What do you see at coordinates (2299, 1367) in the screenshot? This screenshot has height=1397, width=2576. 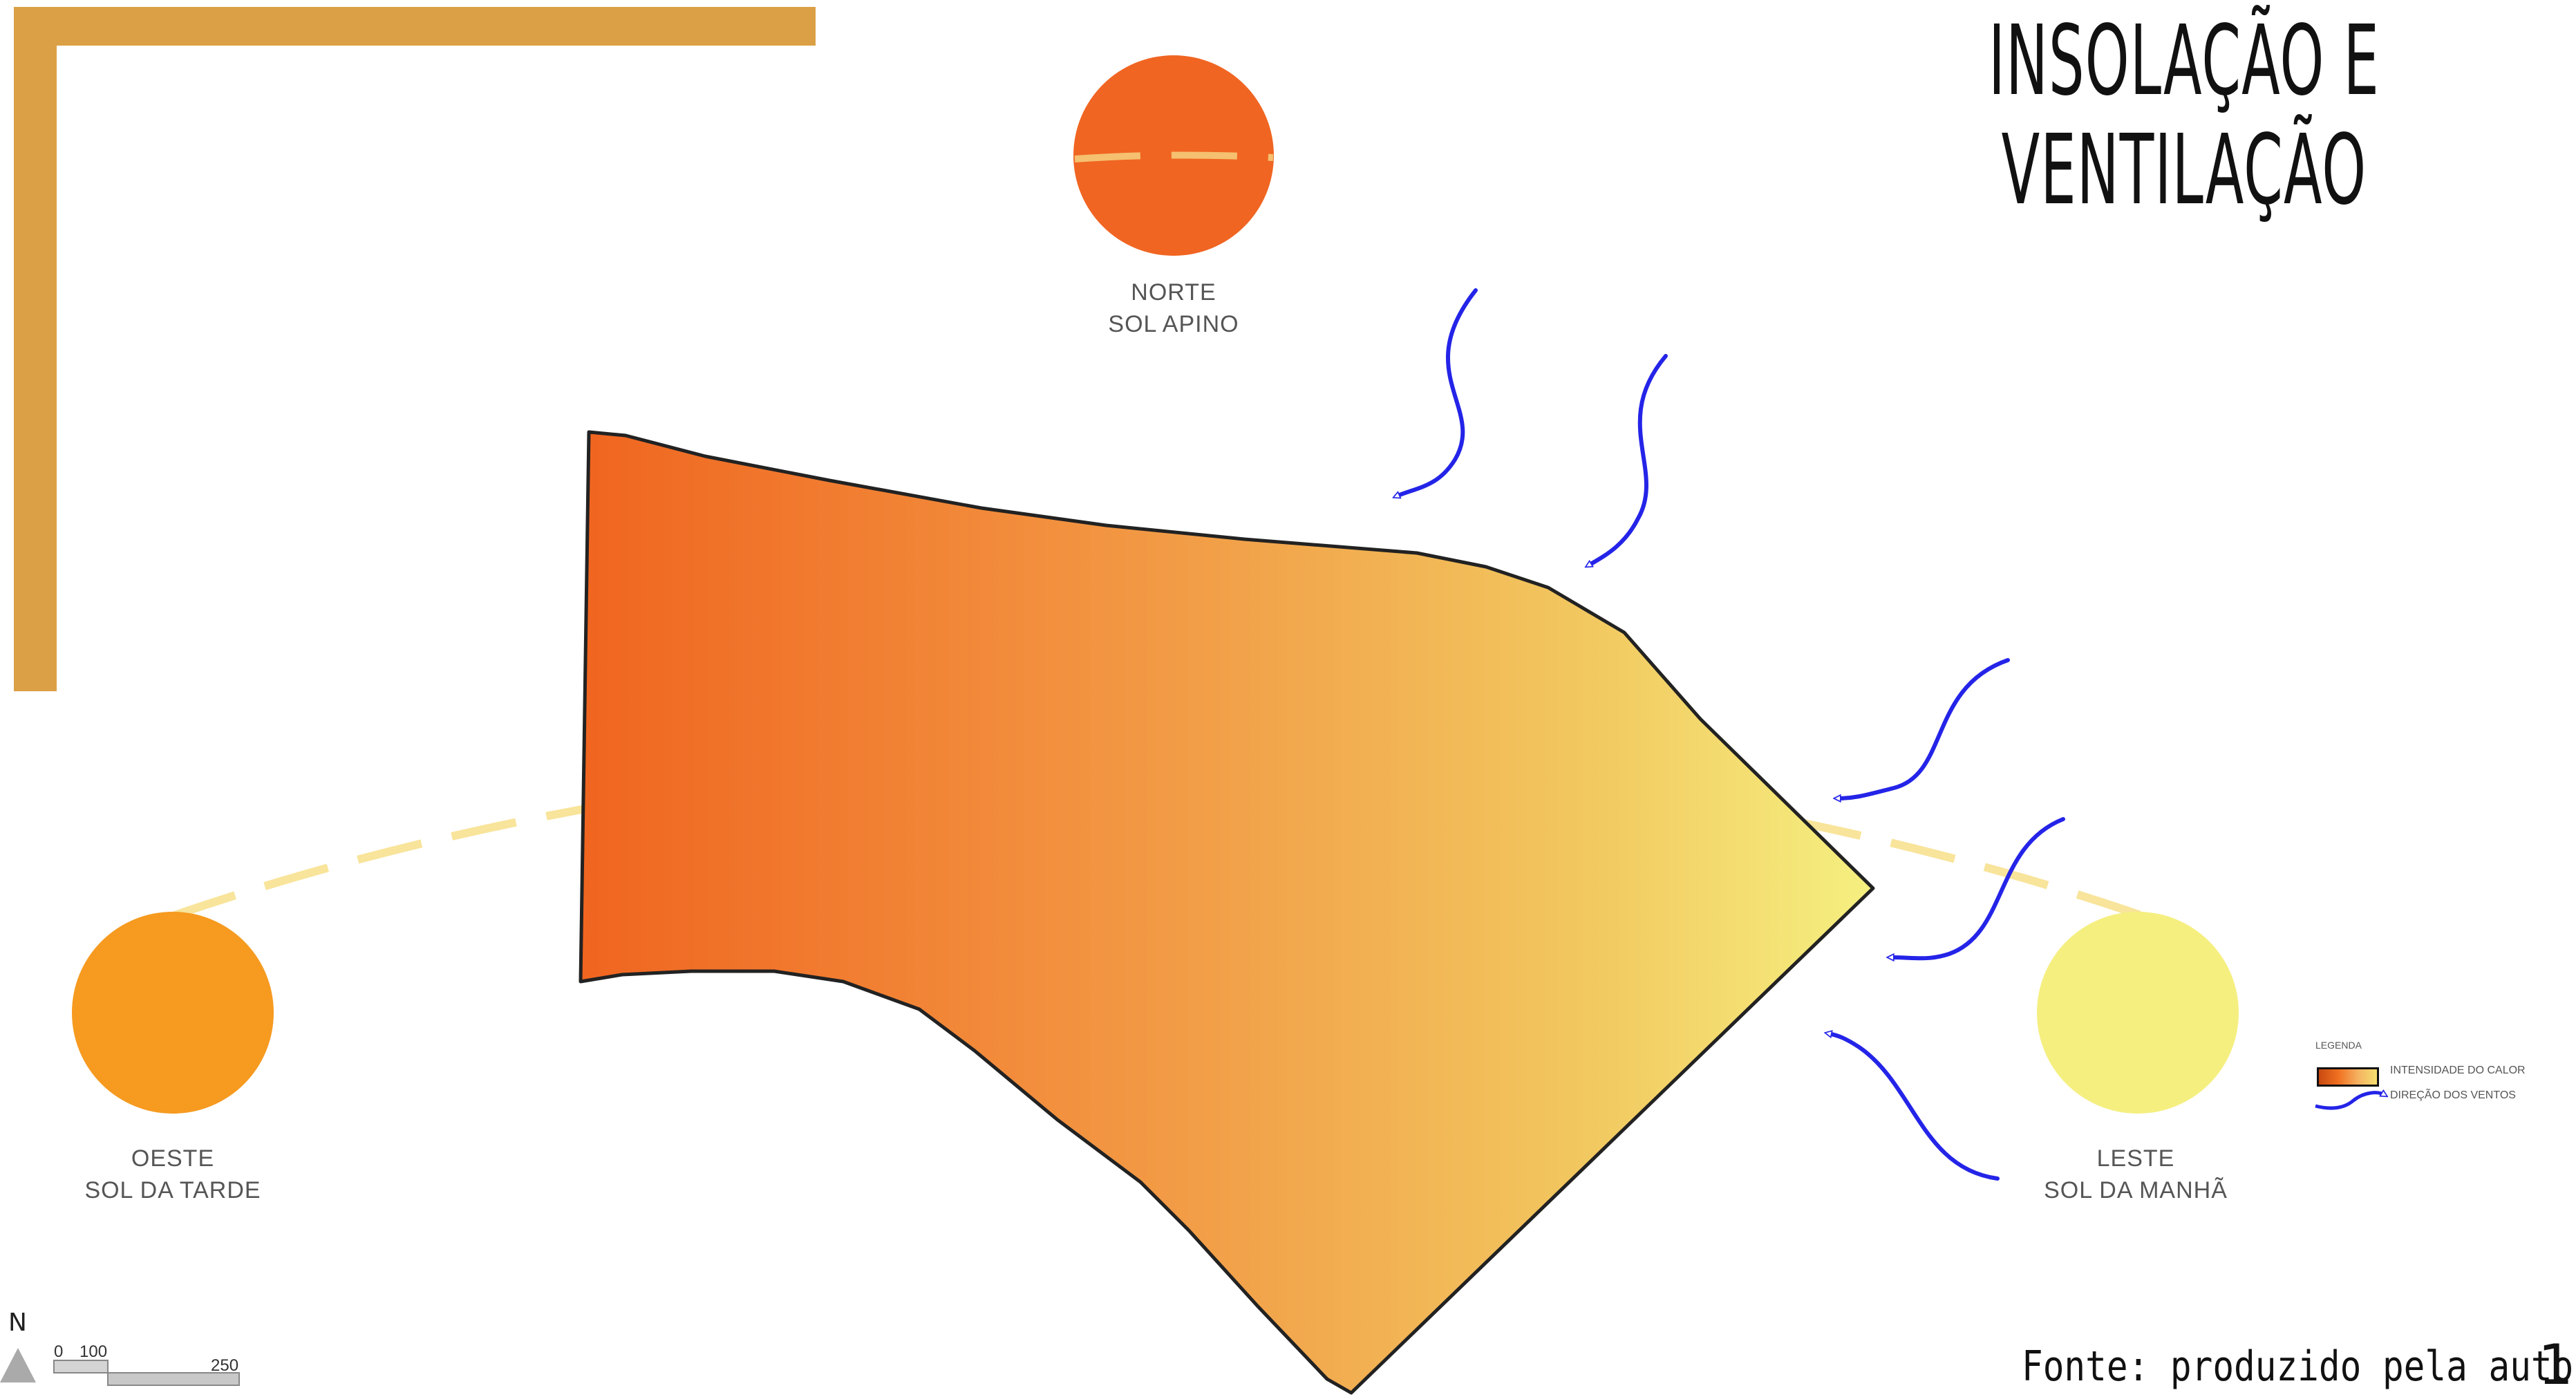 I see `source-caption: Fonte: produzido pela autora` at bounding box center [2299, 1367].